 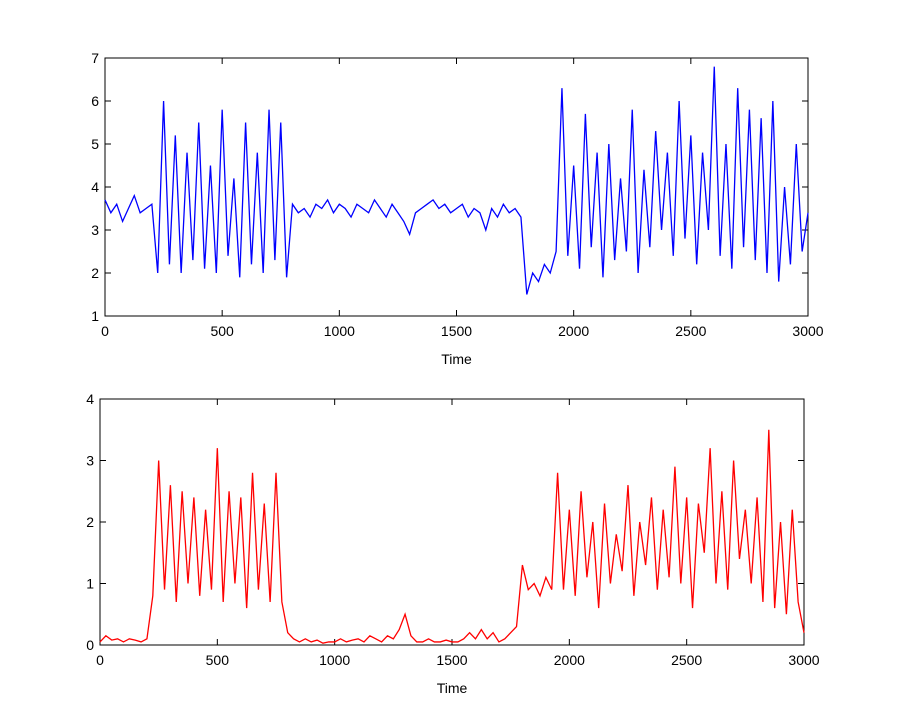 What do you see at coordinates (95, 58) in the screenshot?
I see `y-tick-label: 7` at bounding box center [95, 58].